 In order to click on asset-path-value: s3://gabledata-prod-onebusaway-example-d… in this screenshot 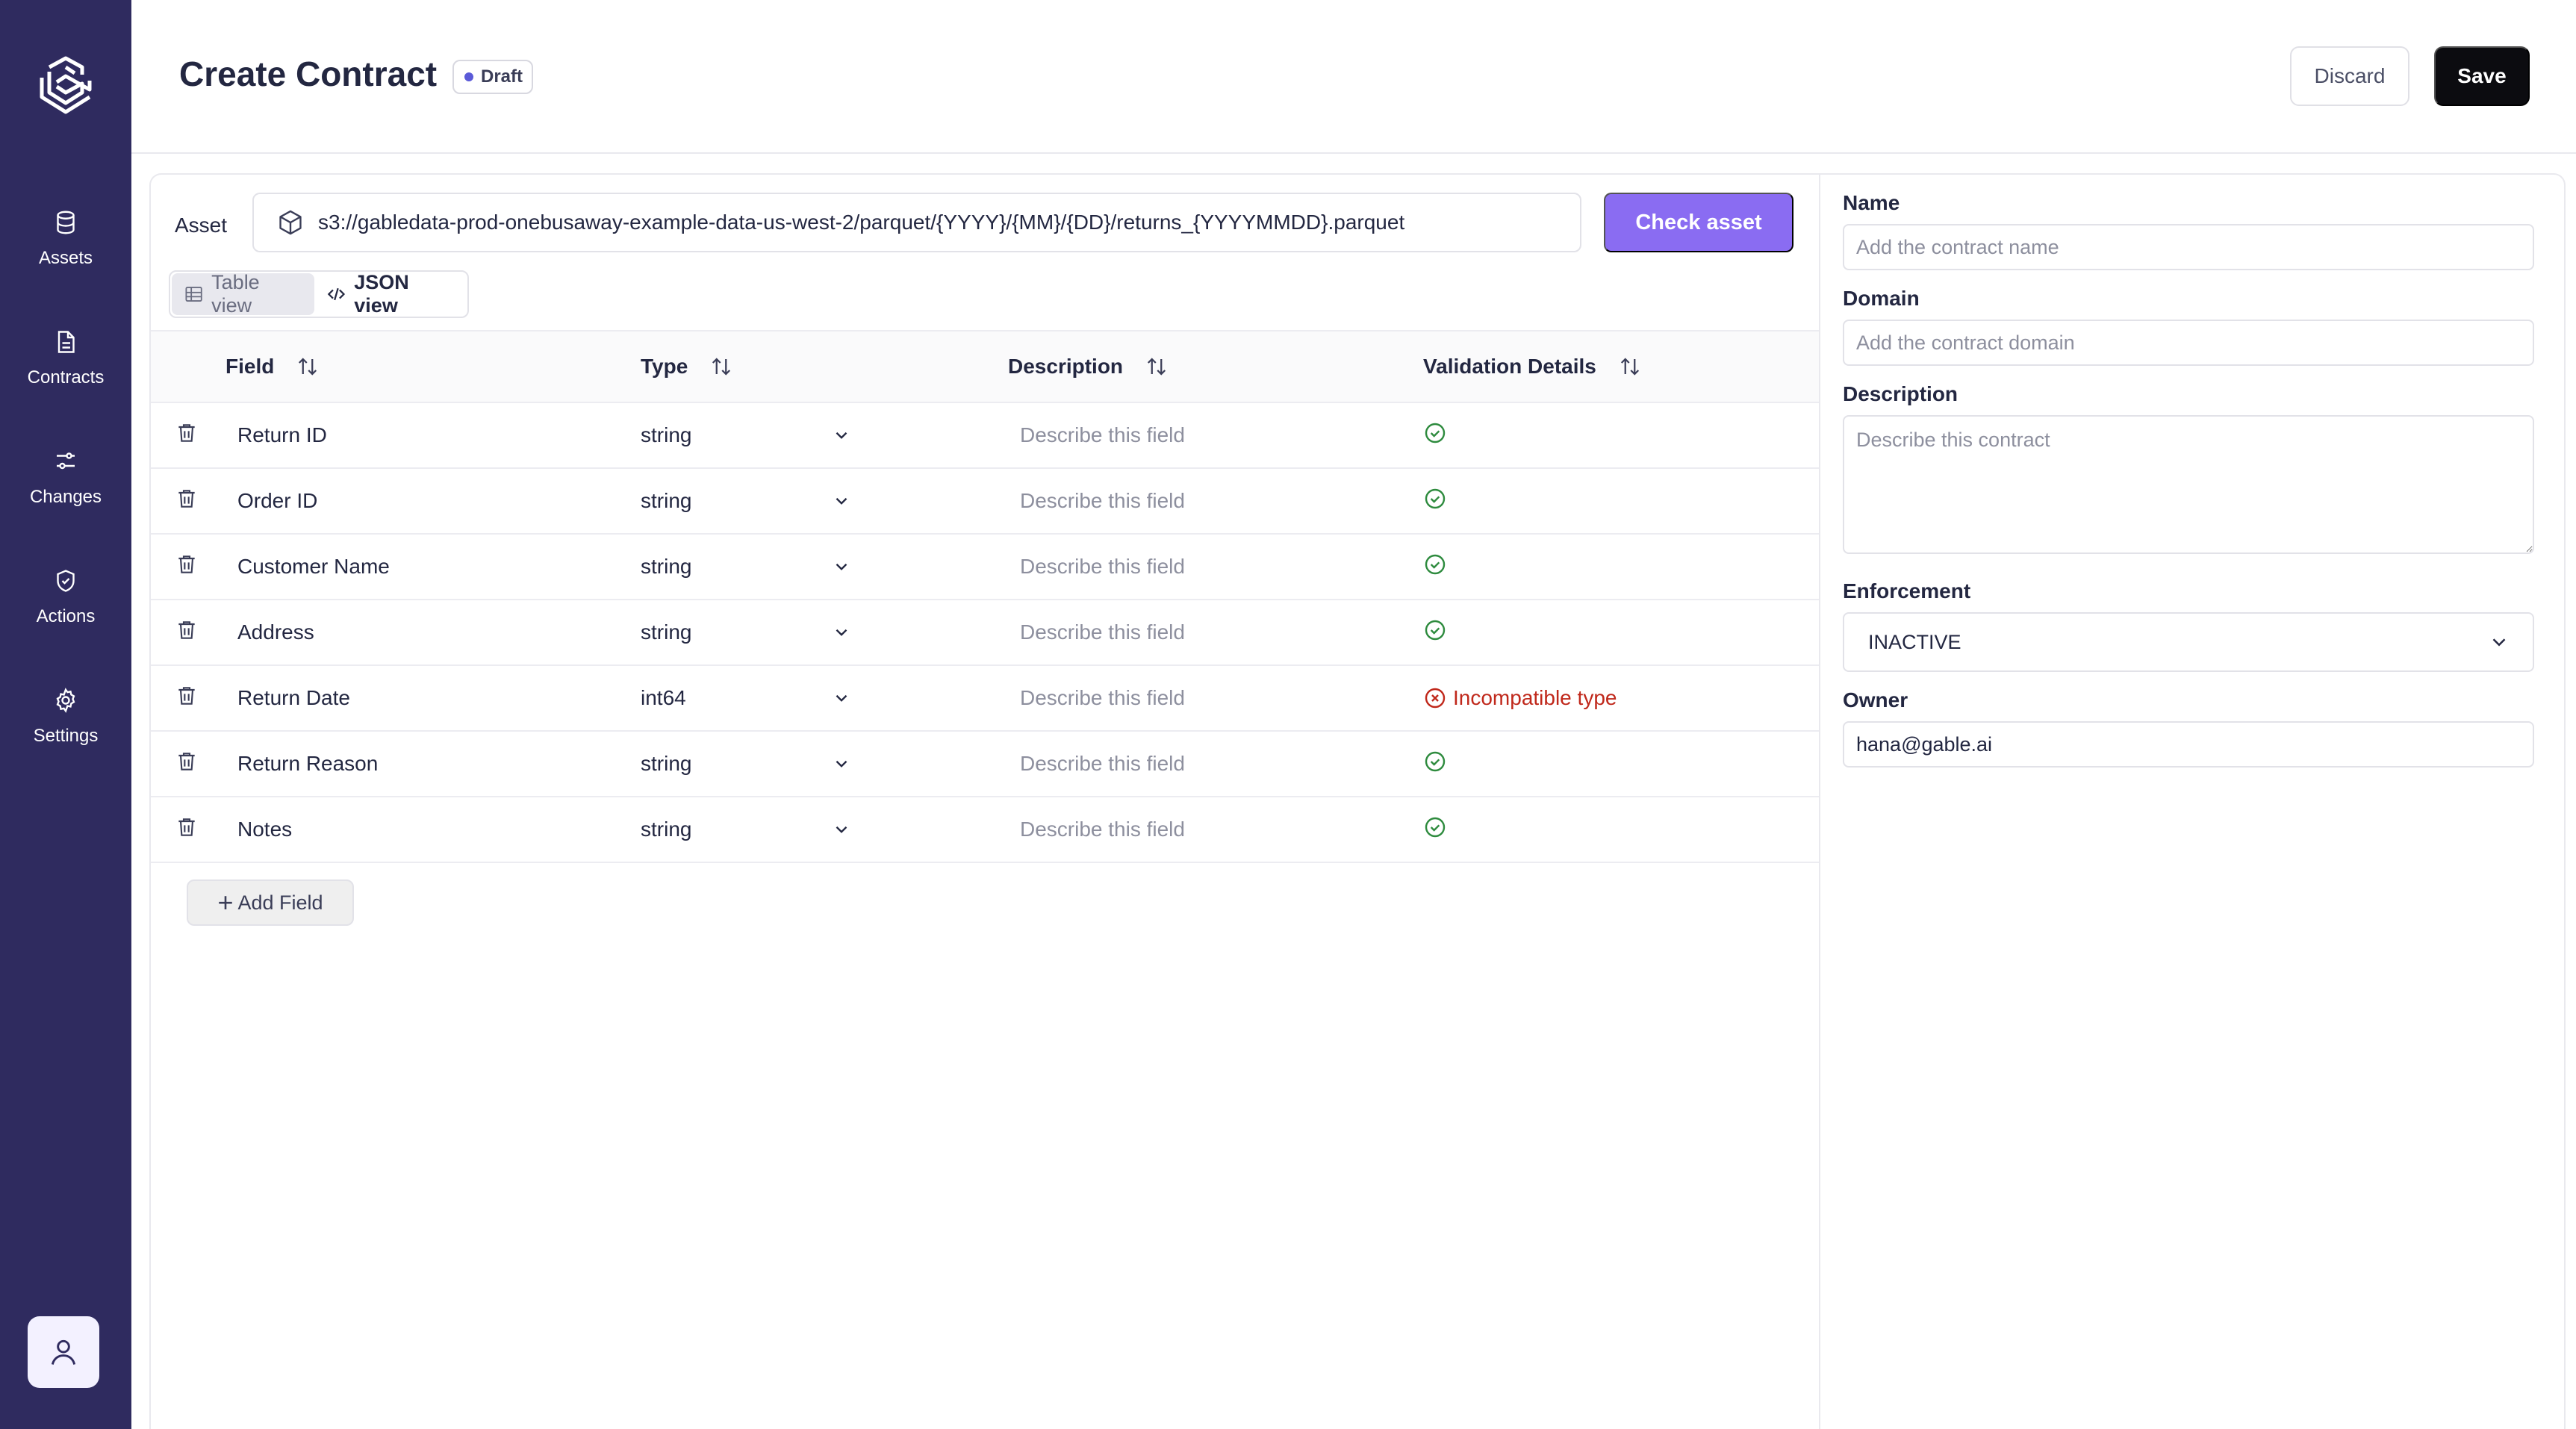, I will do `click(861, 222)`.